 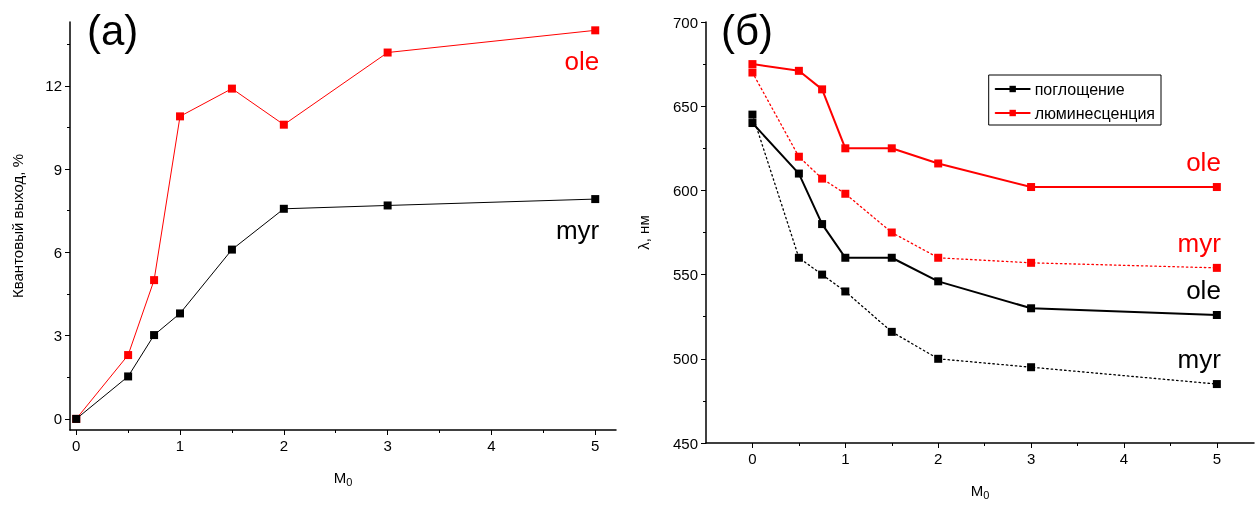 I want to click on chart-title: (б), so click(x=747, y=30).